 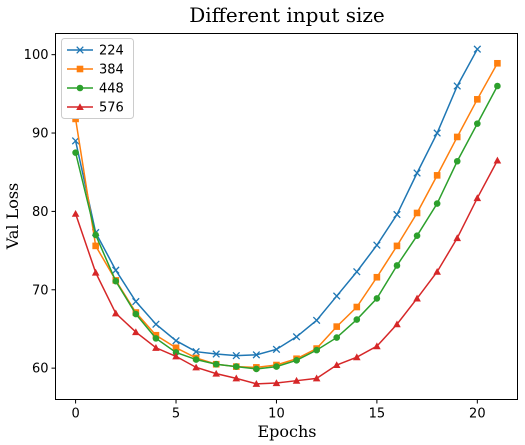 What do you see at coordinates (40, 212) in the screenshot?
I see `y-tick-label: 80` at bounding box center [40, 212].